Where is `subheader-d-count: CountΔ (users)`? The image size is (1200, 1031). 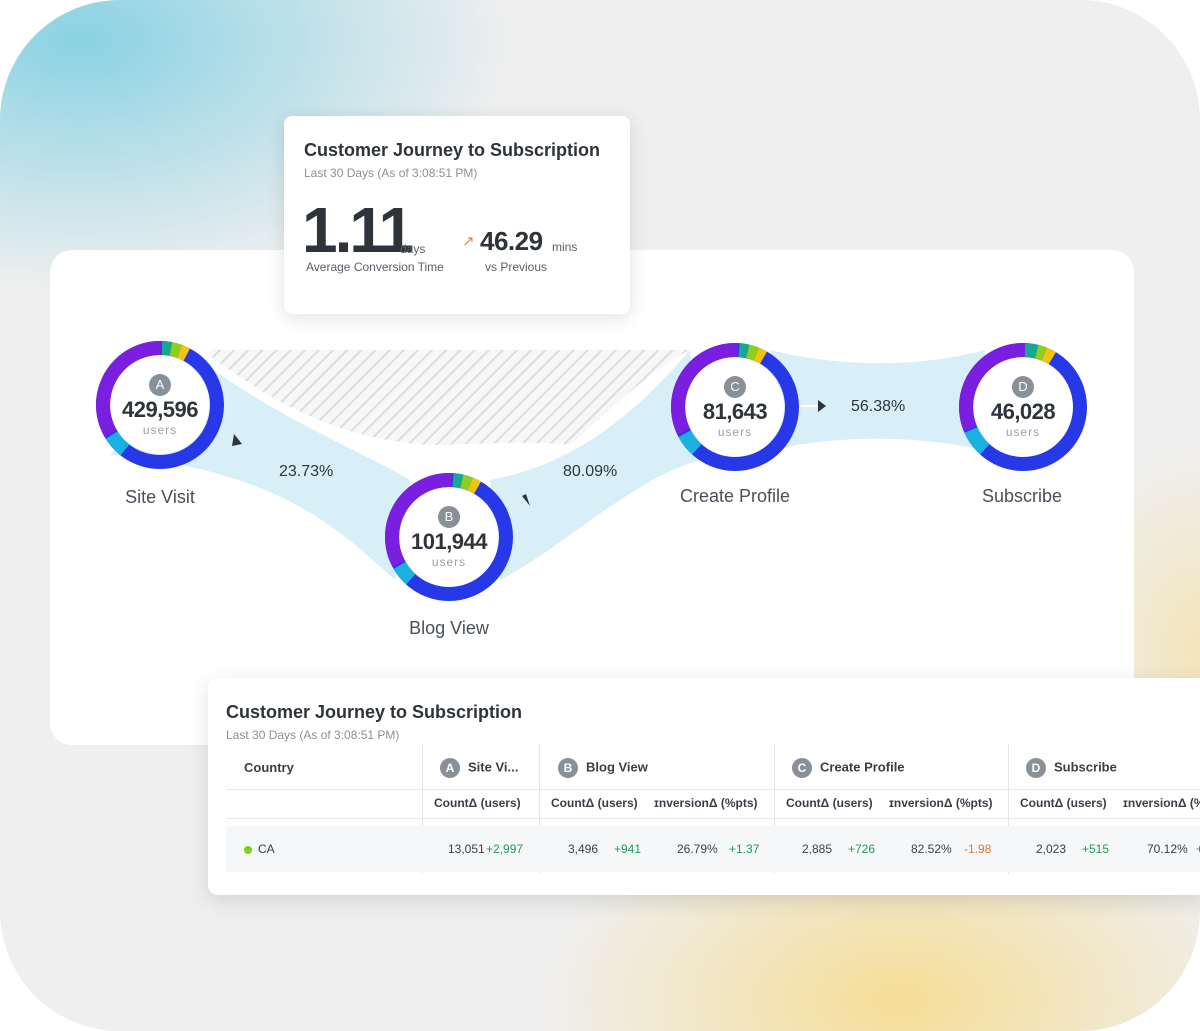
subheader-d-count: CountΔ (users) is located at coordinates (1063, 803).